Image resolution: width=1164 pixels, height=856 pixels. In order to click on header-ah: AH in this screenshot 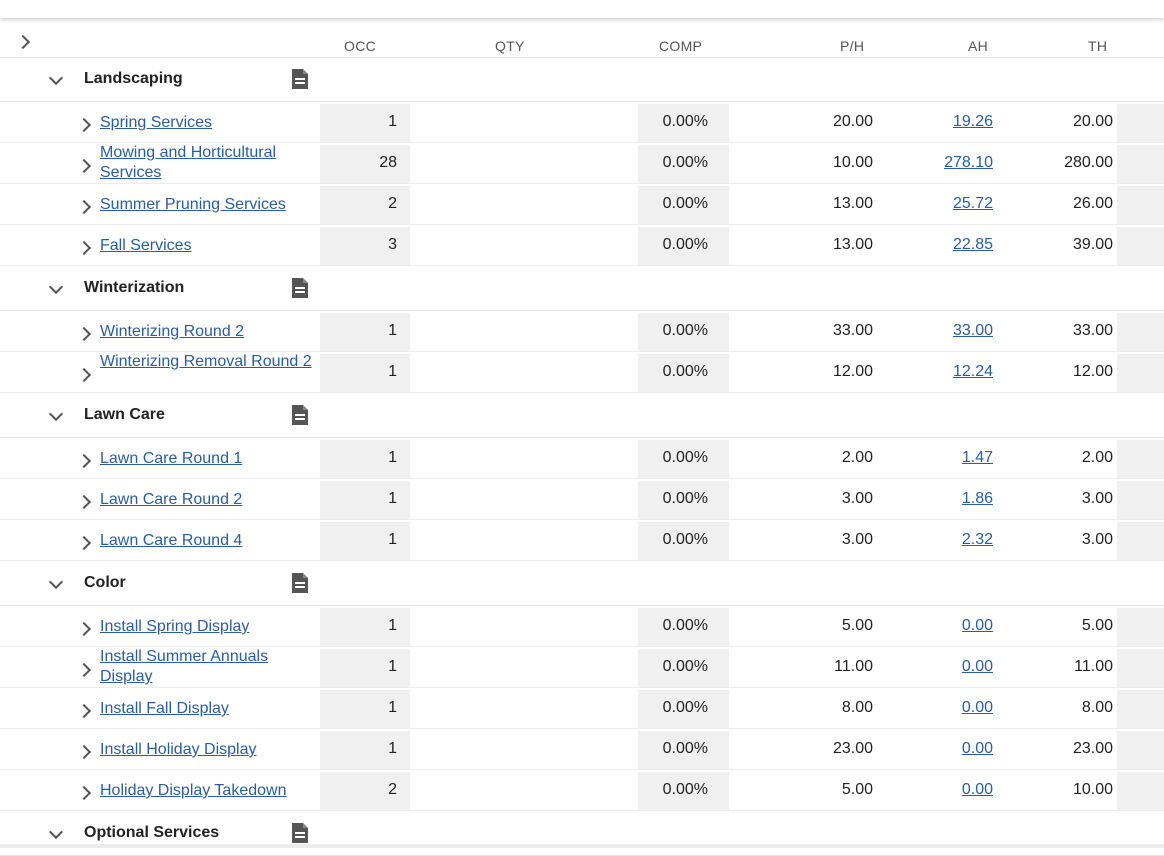, I will do `click(978, 46)`.